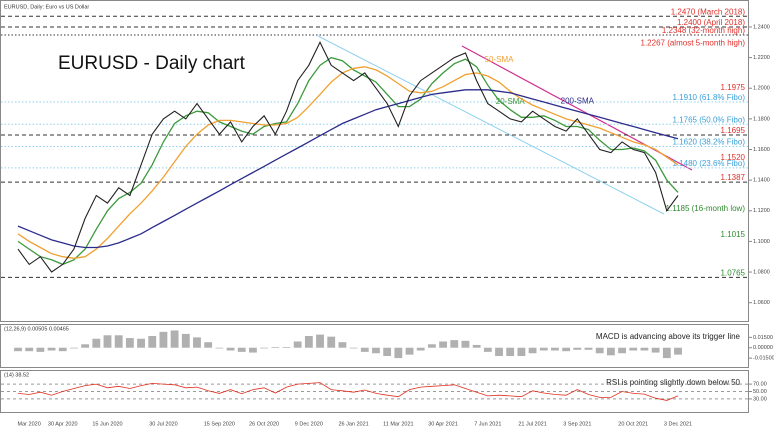  What do you see at coordinates (760, 385) in the screenshot?
I see `y-tick-label: 70.00` at bounding box center [760, 385].